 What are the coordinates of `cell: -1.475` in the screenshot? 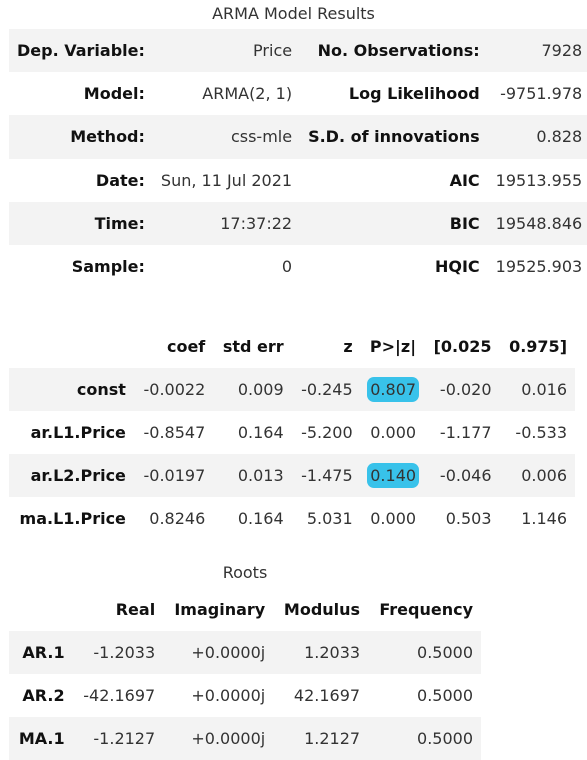 It's located at (326, 475).